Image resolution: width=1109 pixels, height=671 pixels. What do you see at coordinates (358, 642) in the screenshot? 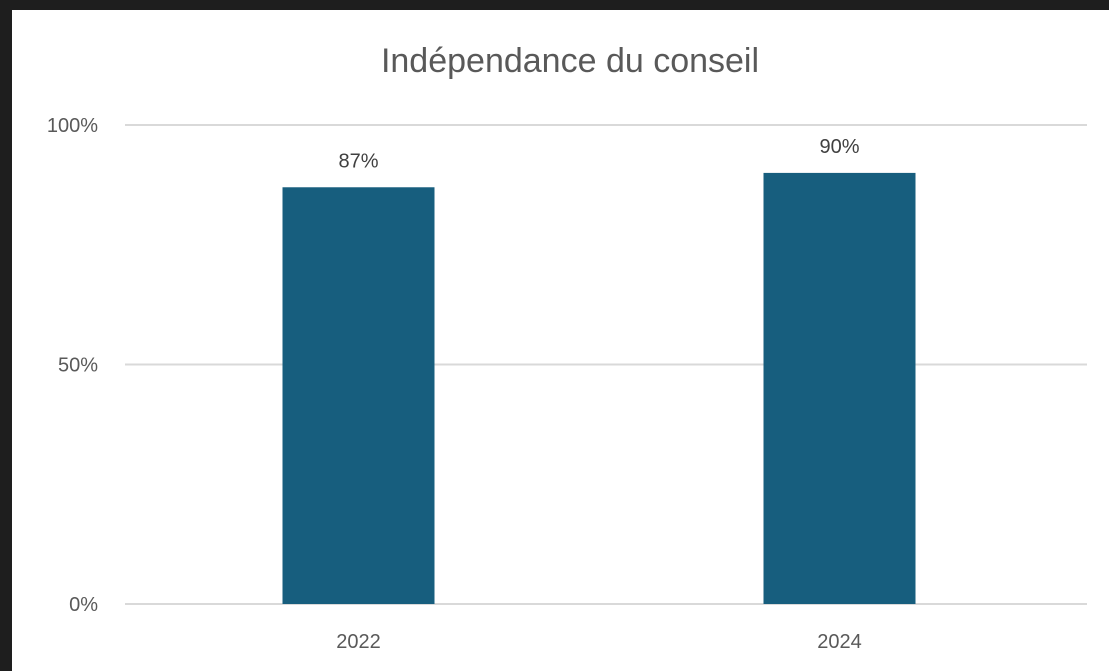
I see `x-tick-label: 2022` at bounding box center [358, 642].